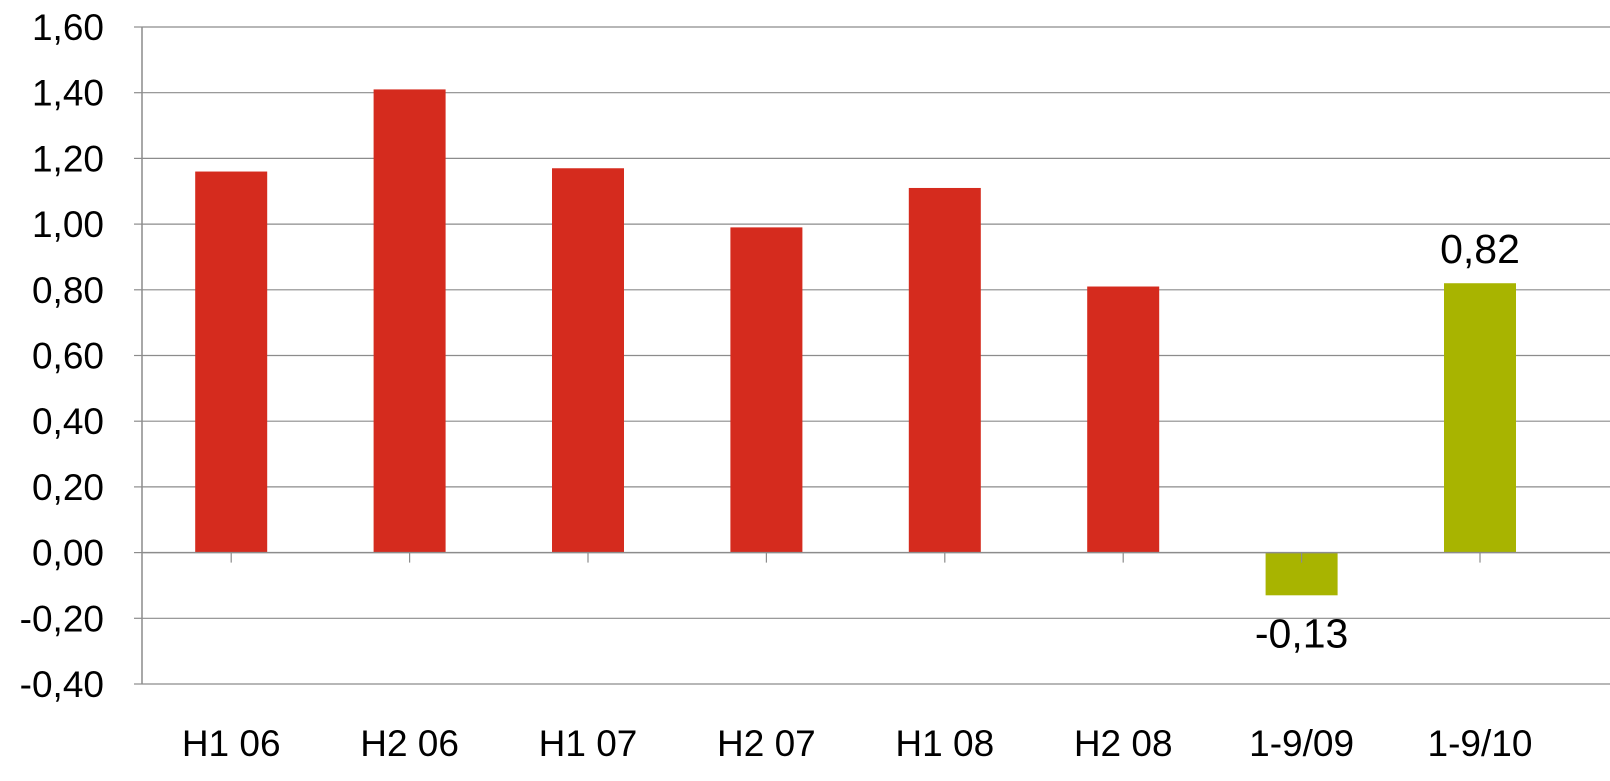 The height and width of the screenshot is (781, 1610). Describe the element at coordinates (68, 158) in the screenshot. I see `y-tick-label: 1,20` at that location.